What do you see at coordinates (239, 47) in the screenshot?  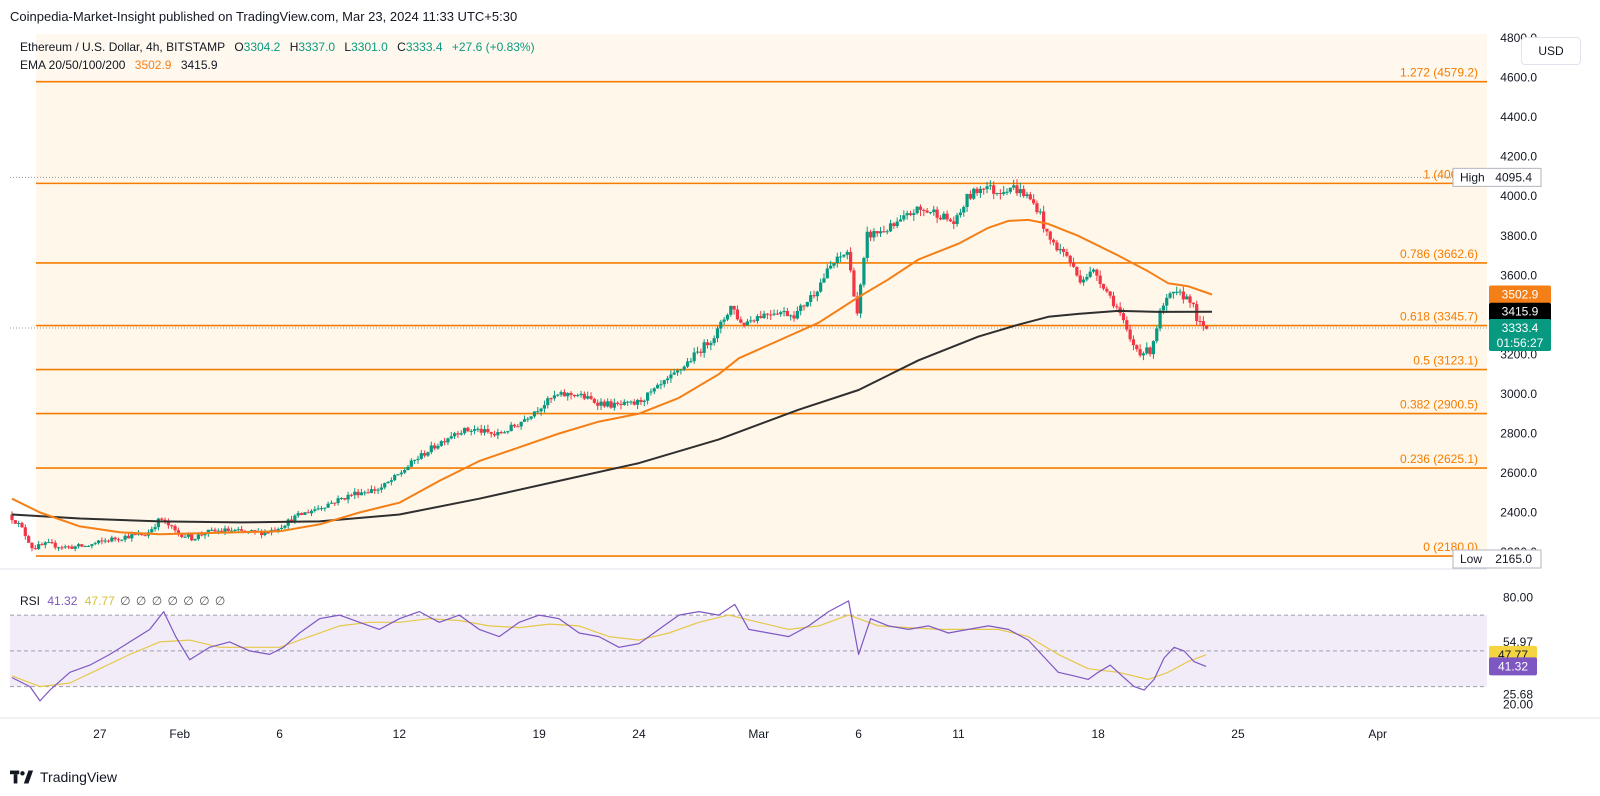 I see `open-label: O` at bounding box center [239, 47].